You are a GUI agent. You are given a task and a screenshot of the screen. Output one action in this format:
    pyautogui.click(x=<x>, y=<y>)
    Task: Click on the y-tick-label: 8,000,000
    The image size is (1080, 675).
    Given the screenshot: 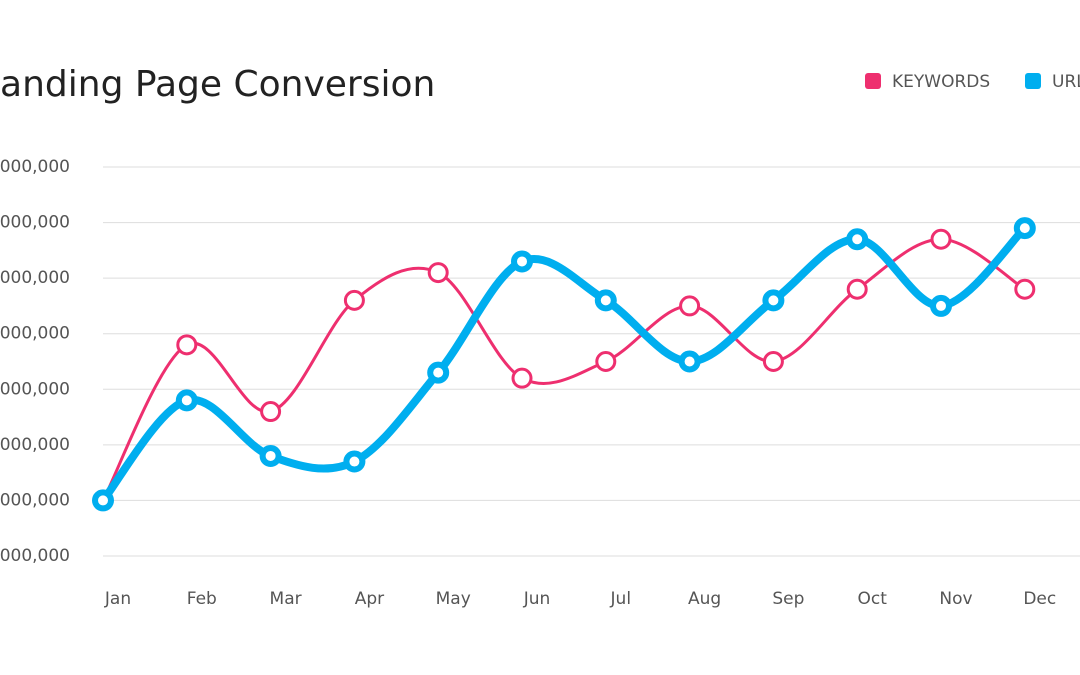 What is the action you would take?
    pyautogui.click(x=35, y=167)
    